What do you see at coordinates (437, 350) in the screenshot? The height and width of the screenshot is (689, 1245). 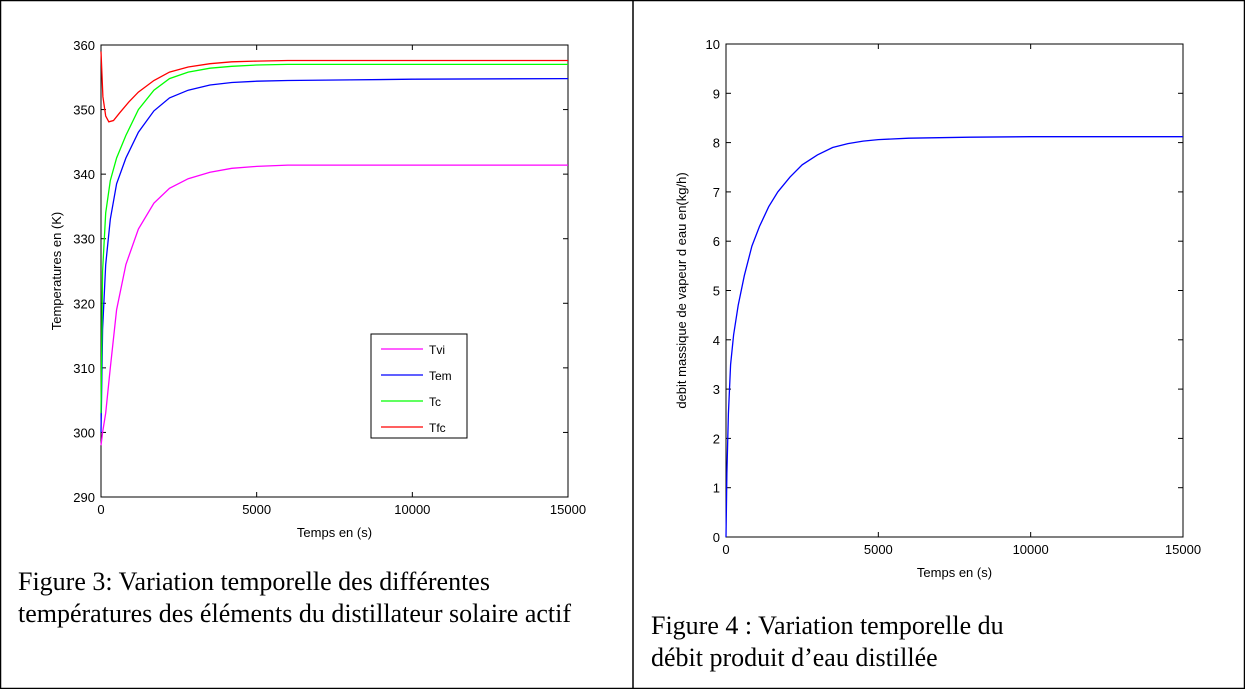 I see `legend-entry: Tvi` at bounding box center [437, 350].